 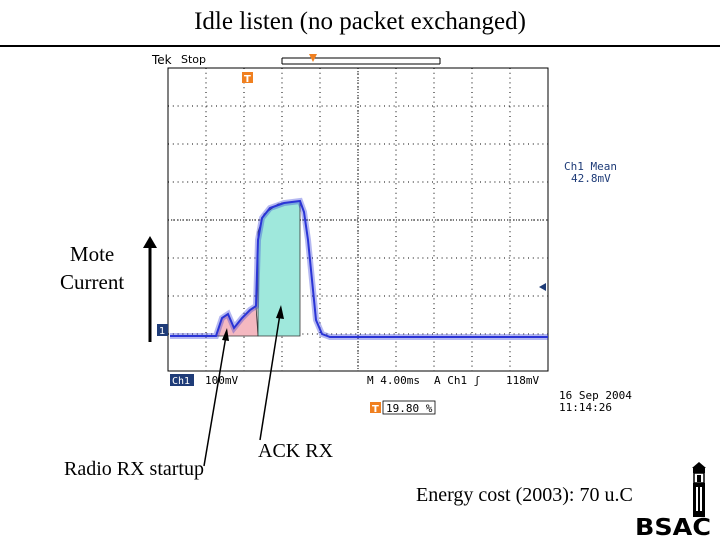 I want to click on radio-rx-startup-label: Radio RX startup, so click(x=134, y=469).